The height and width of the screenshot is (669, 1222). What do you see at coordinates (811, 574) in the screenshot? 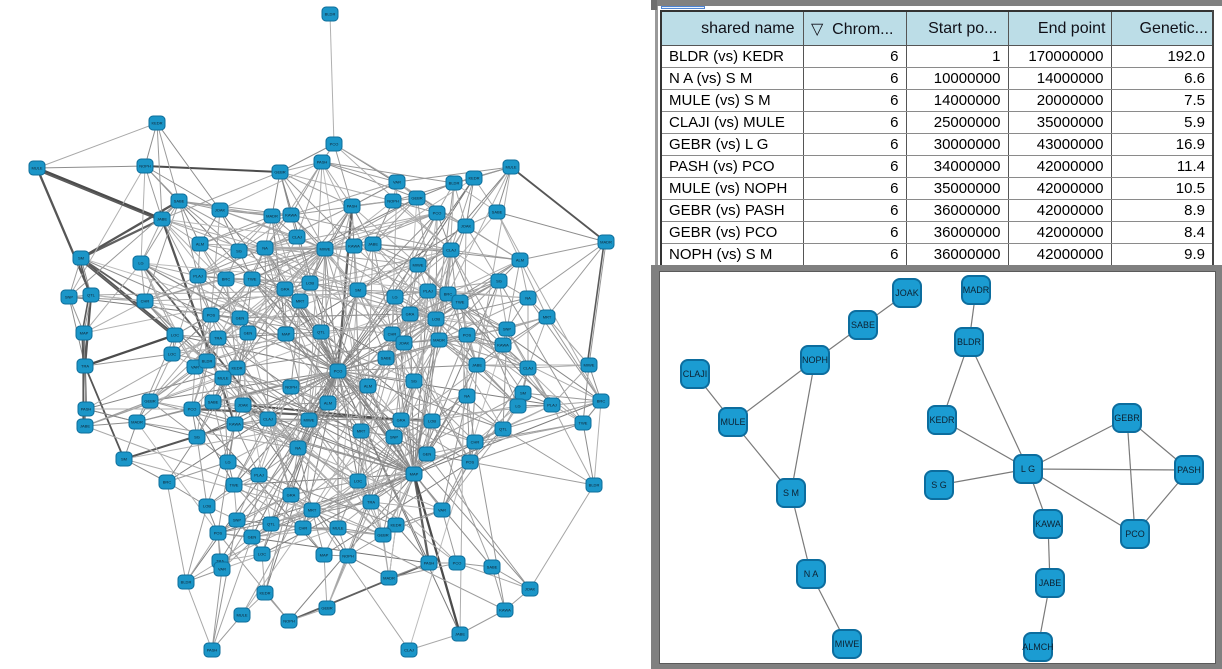
I see `svg-text: N A` at bounding box center [811, 574].